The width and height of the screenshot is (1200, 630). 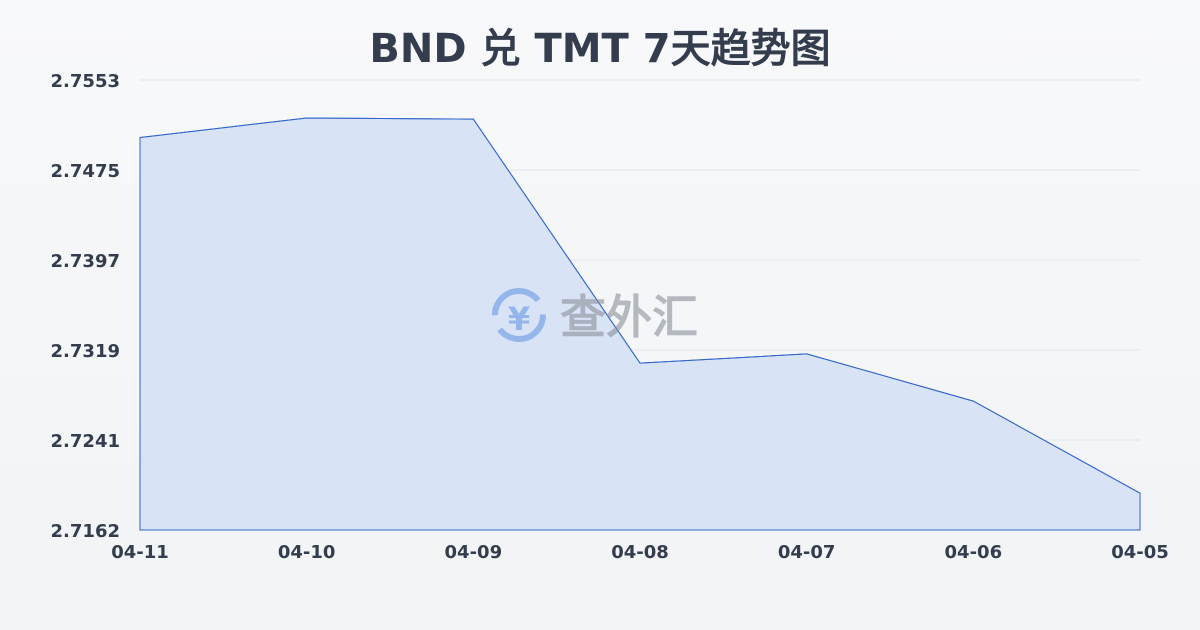 What do you see at coordinates (85, 81) in the screenshot?
I see `y-tick-label: 2.7553` at bounding box center [85, 81].